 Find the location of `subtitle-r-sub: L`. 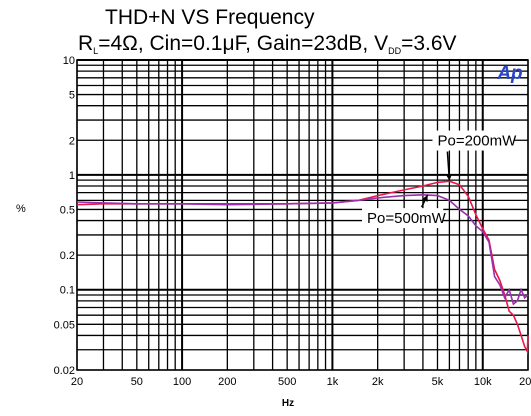

subtitle-r-sub: L is located at coordinates (95, 51).